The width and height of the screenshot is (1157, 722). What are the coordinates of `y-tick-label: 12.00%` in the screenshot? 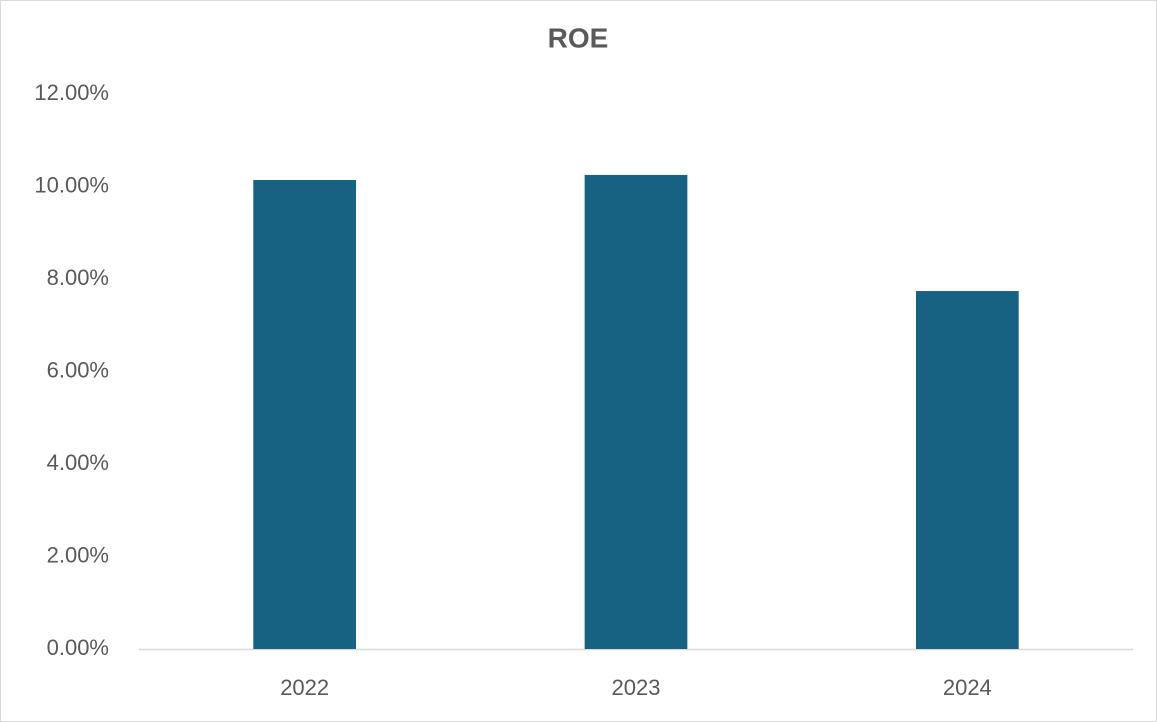 It's located at (71, 92).